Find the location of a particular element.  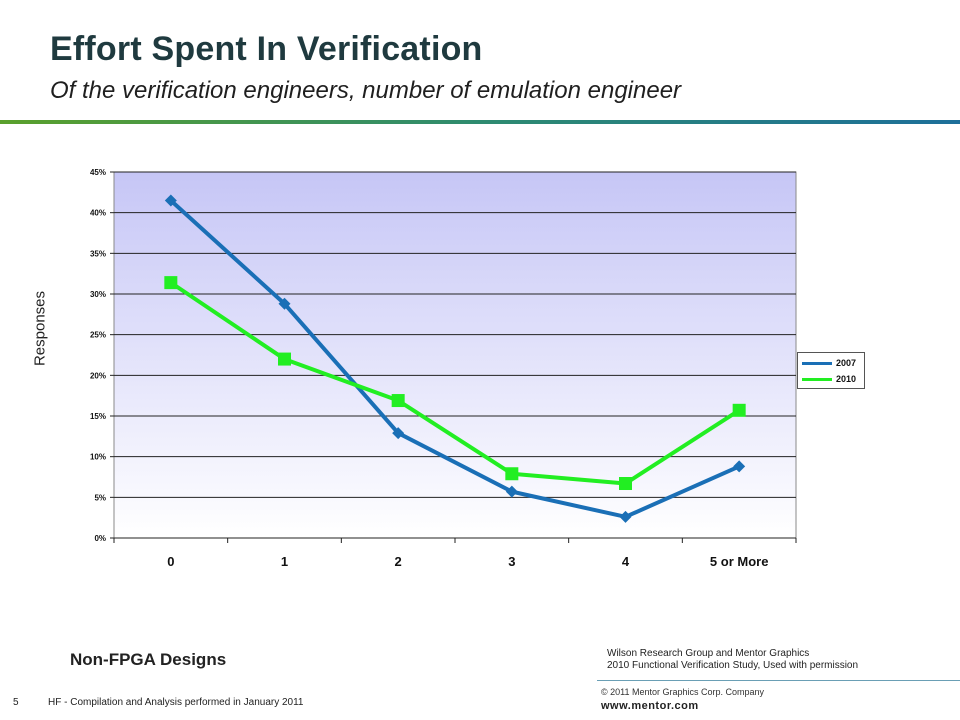

y-tick-label: 25% is located at coordinates (98, 335).